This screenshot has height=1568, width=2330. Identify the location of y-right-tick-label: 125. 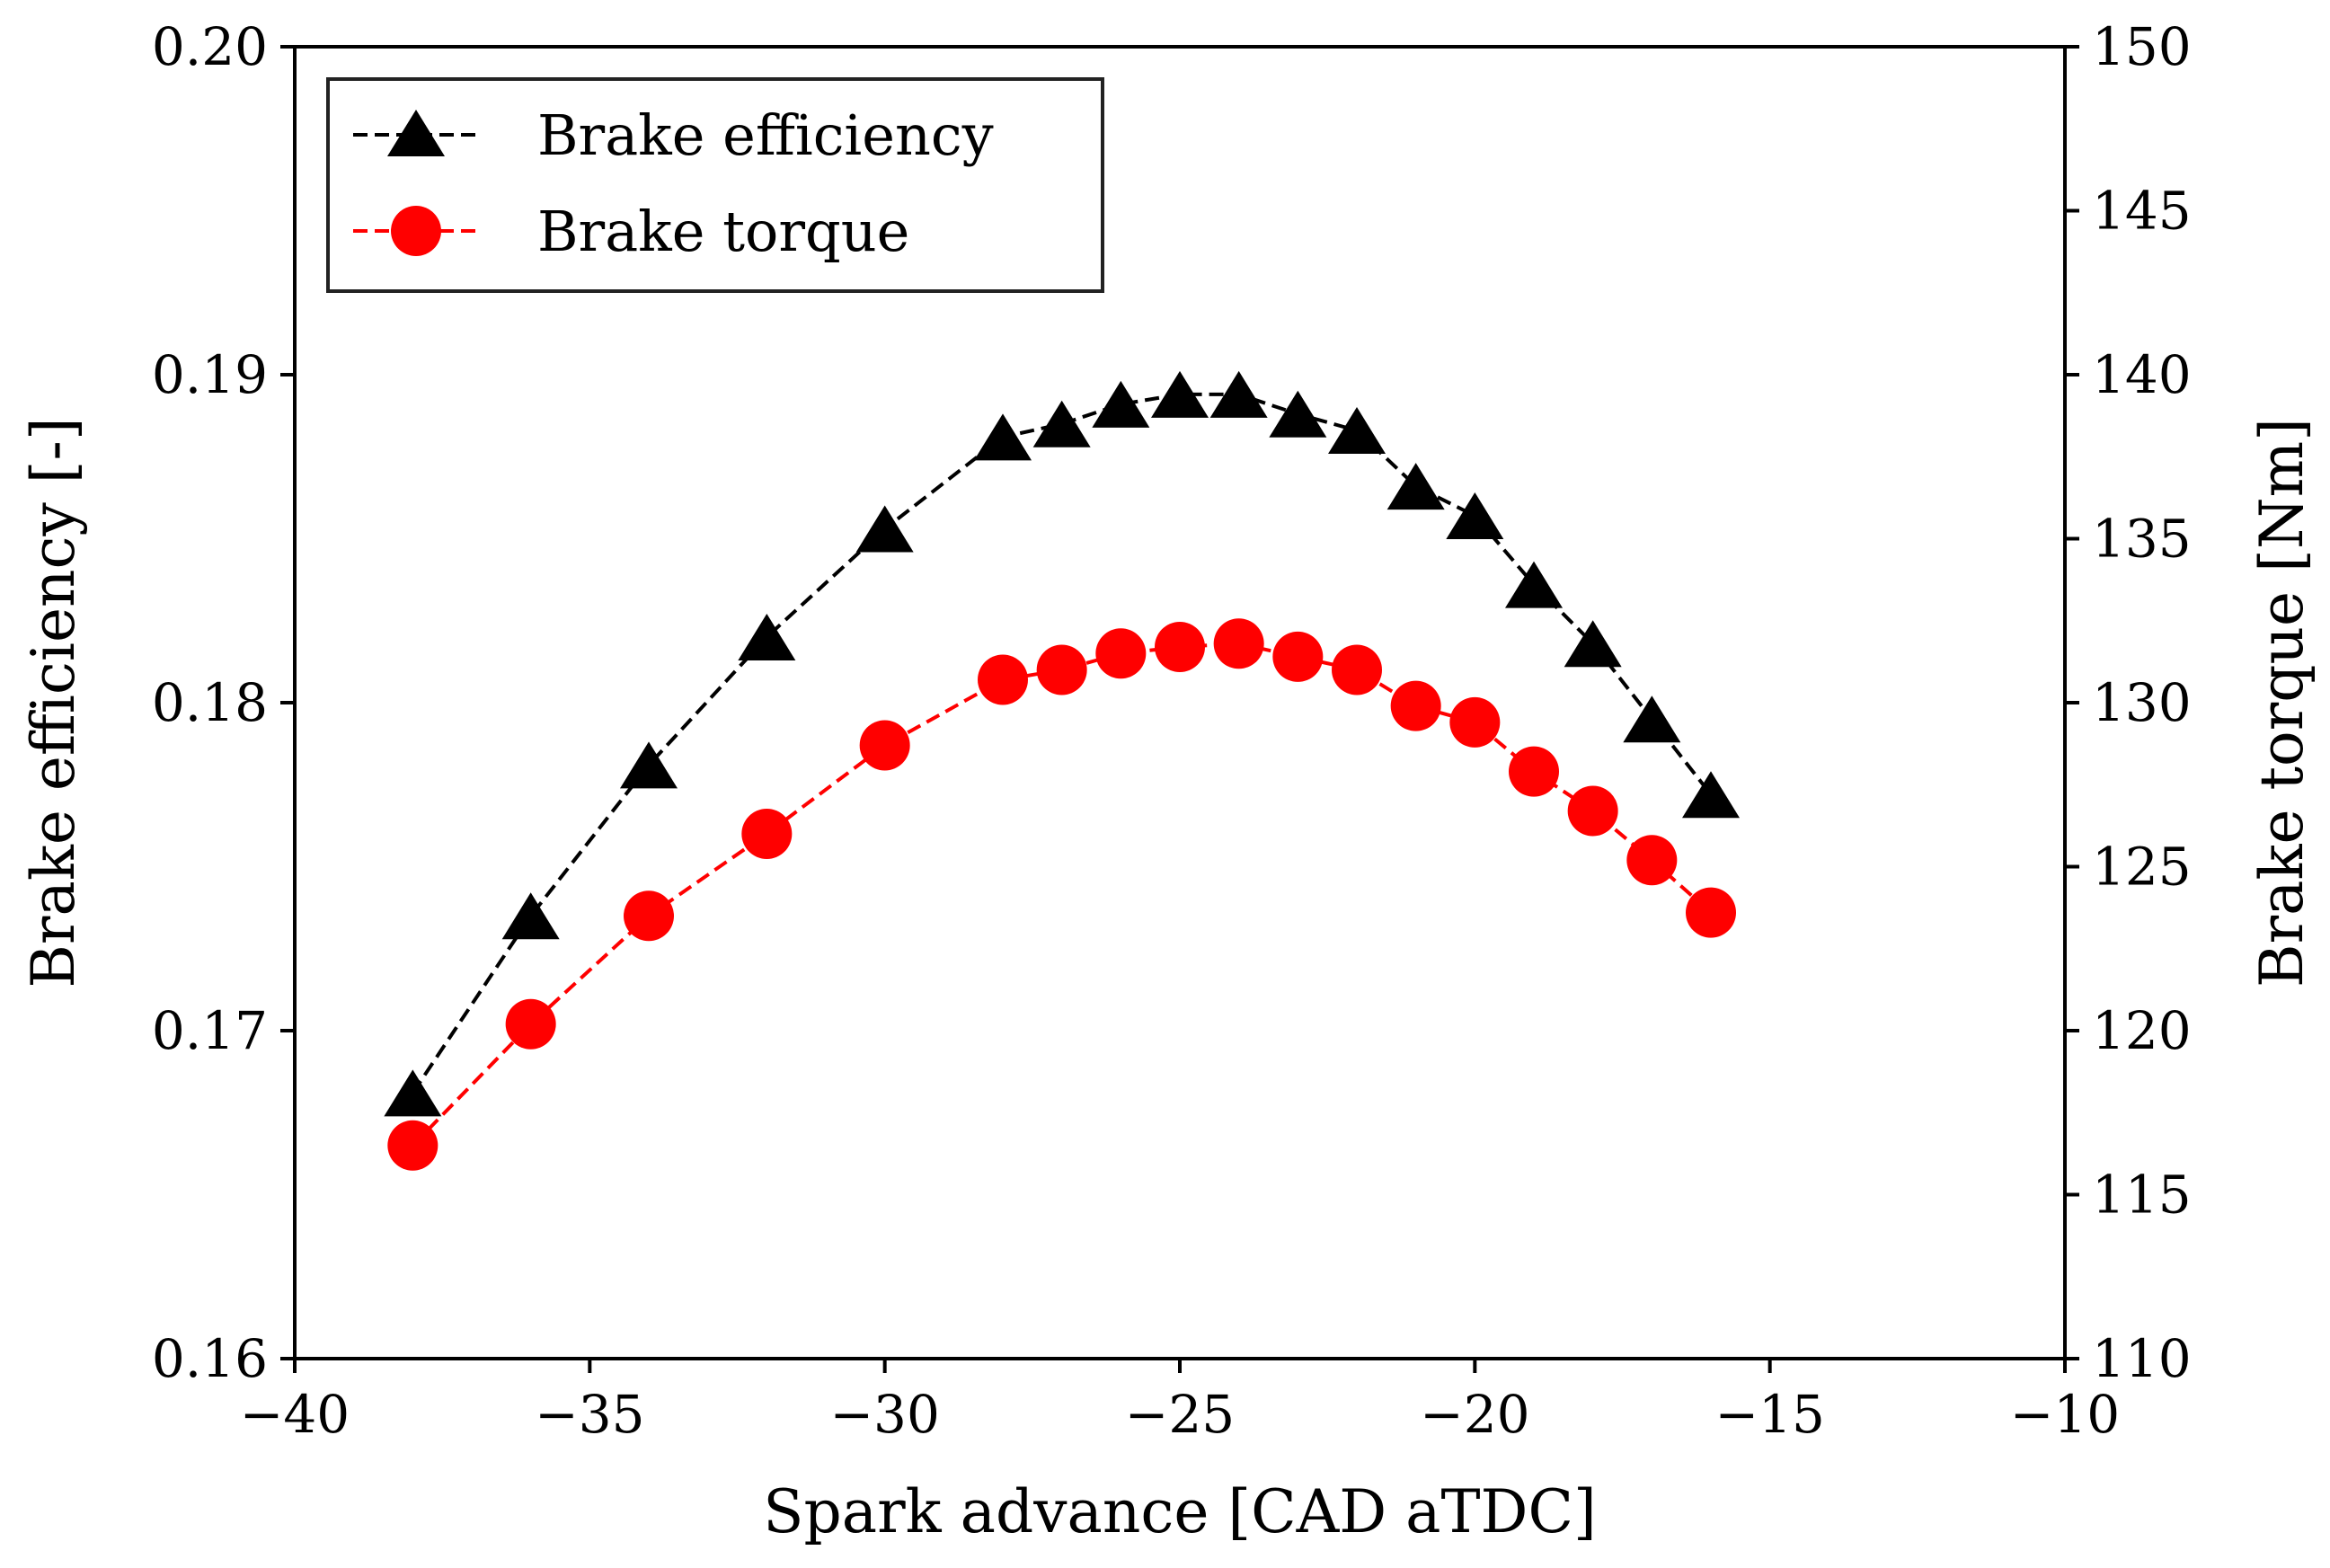
(2142, 868).